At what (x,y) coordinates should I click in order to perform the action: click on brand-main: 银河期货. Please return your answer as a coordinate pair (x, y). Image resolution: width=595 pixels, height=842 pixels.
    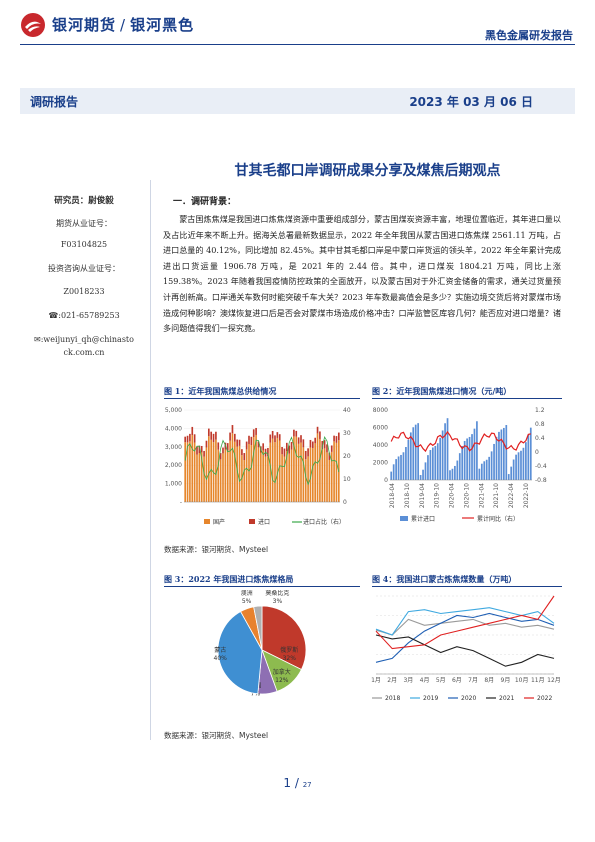
    Looking at the image, I should click on (84, 25).